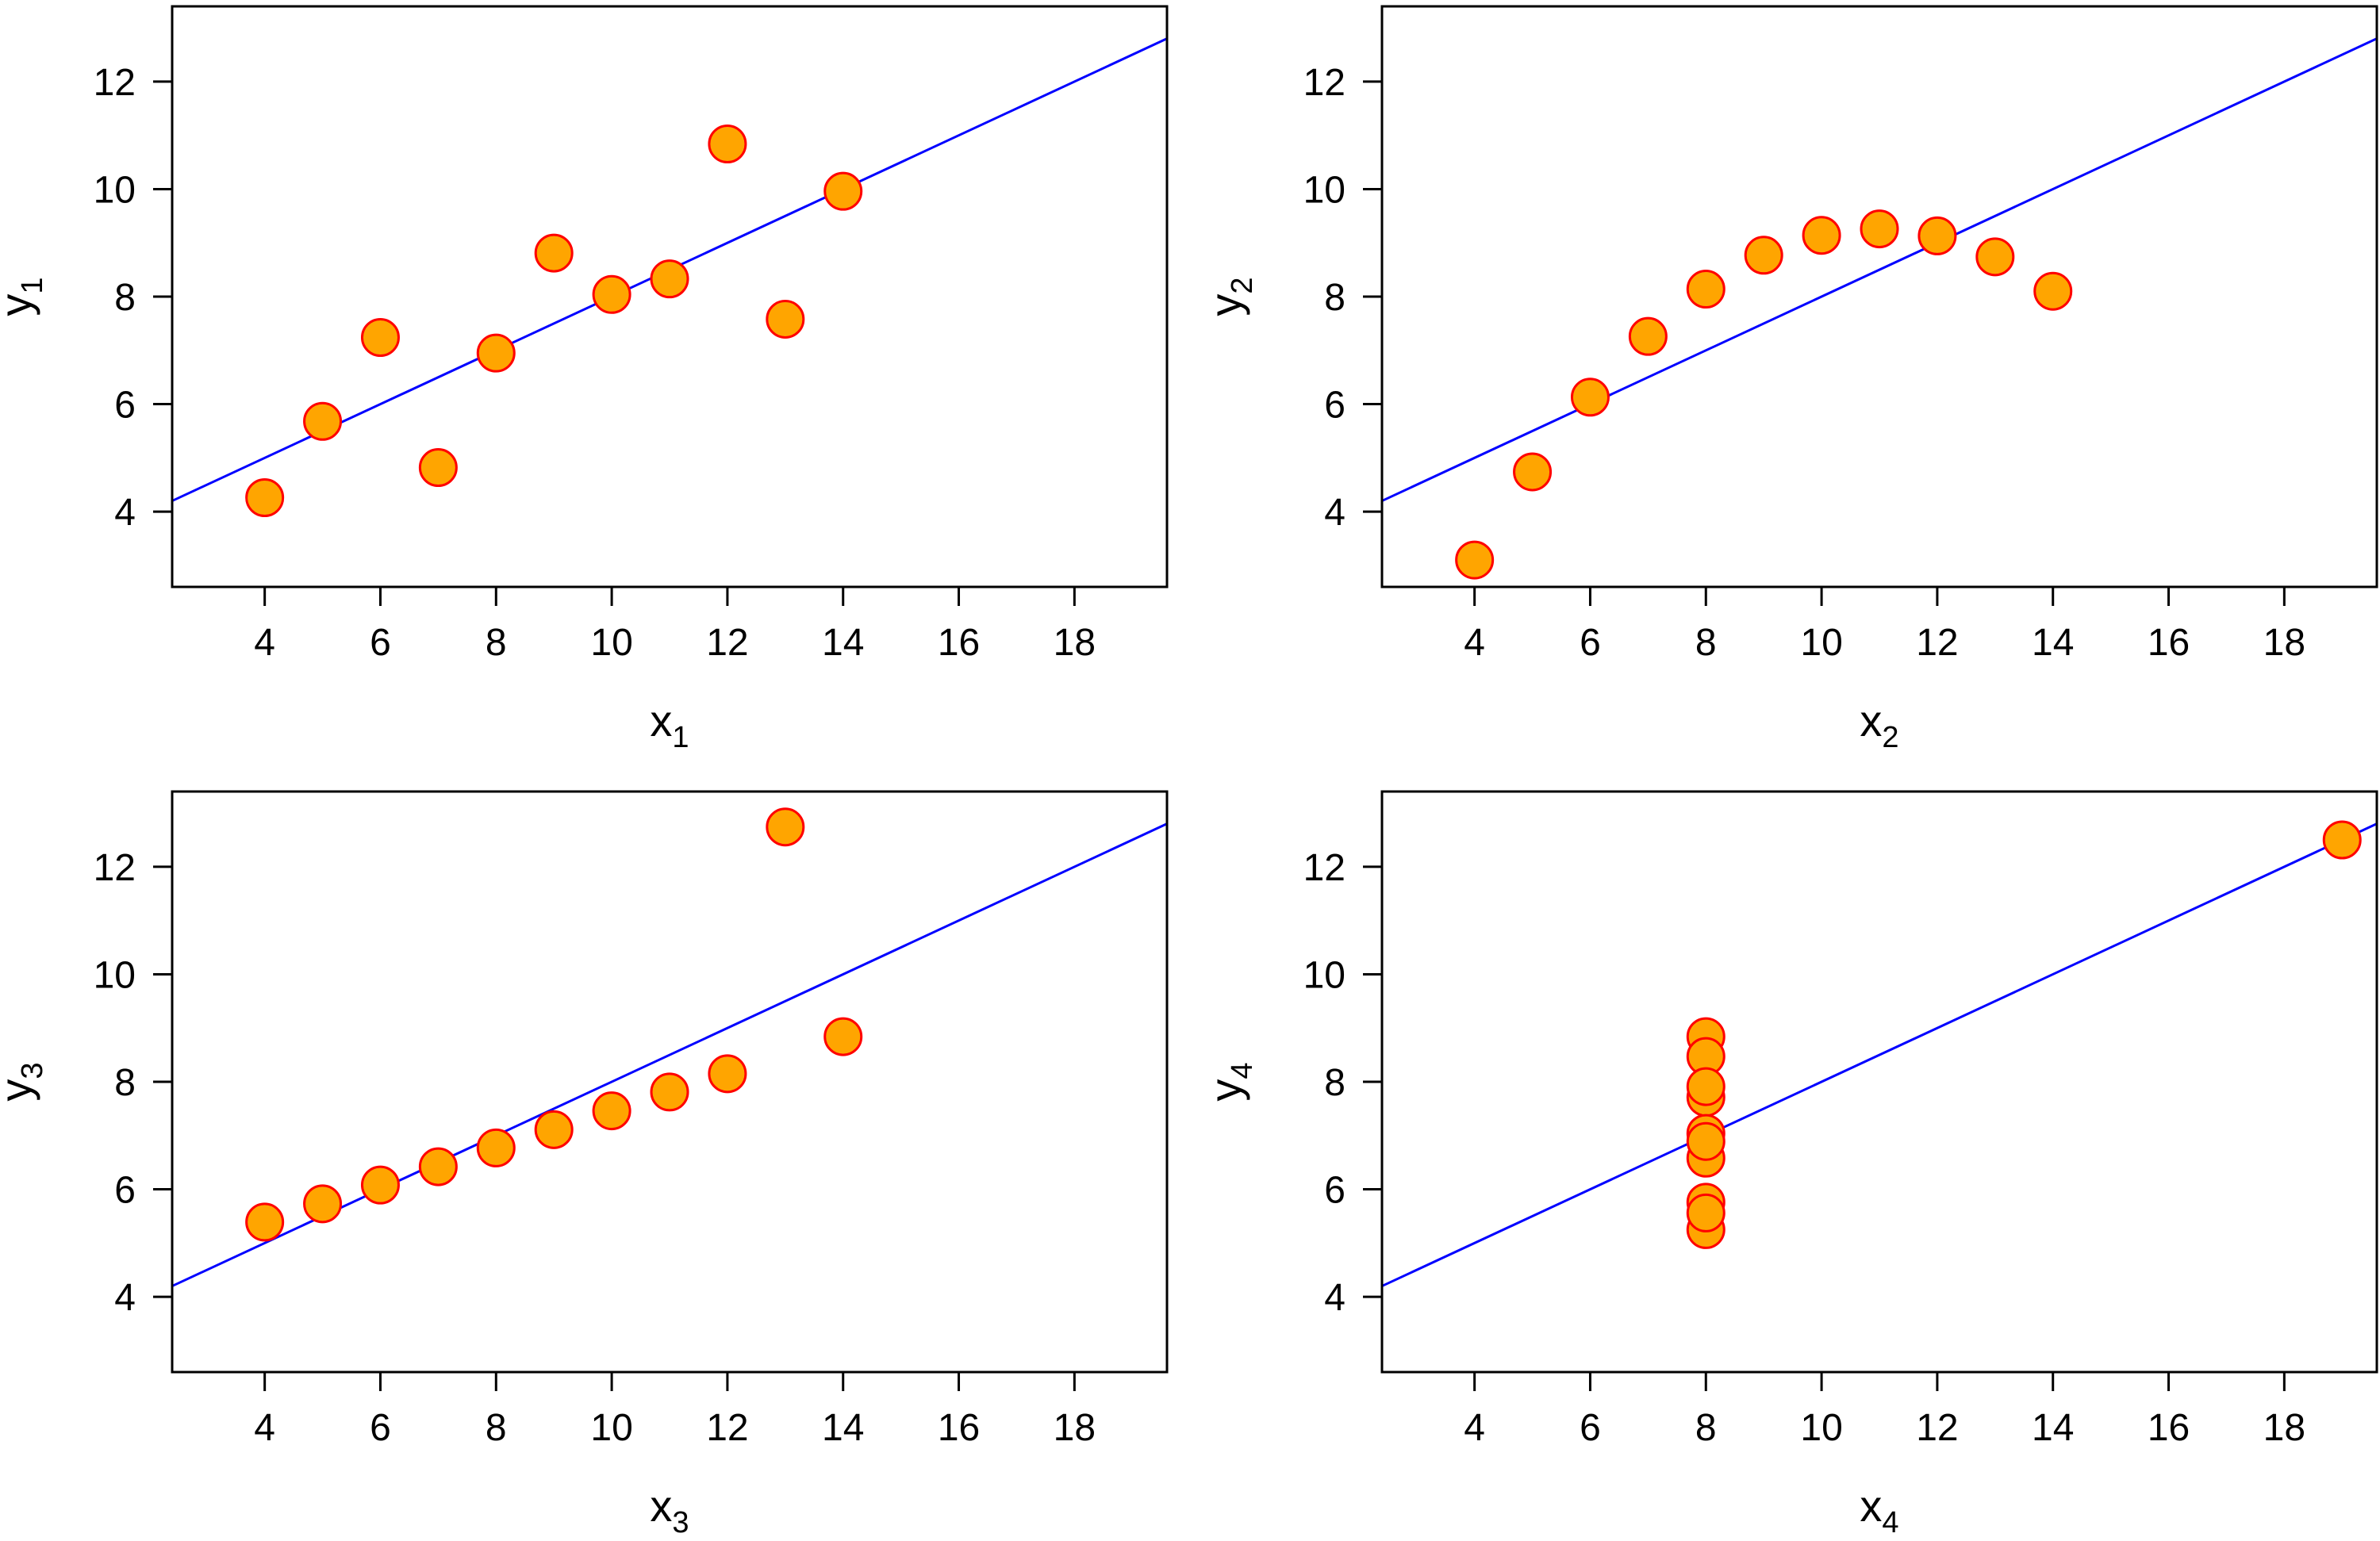 The width and height of the screenshot is (2380, 1541). Describe the element at coordinates (125, 513) in the screenshot. I see `panel-1-y-tick-label: 4` at that location.